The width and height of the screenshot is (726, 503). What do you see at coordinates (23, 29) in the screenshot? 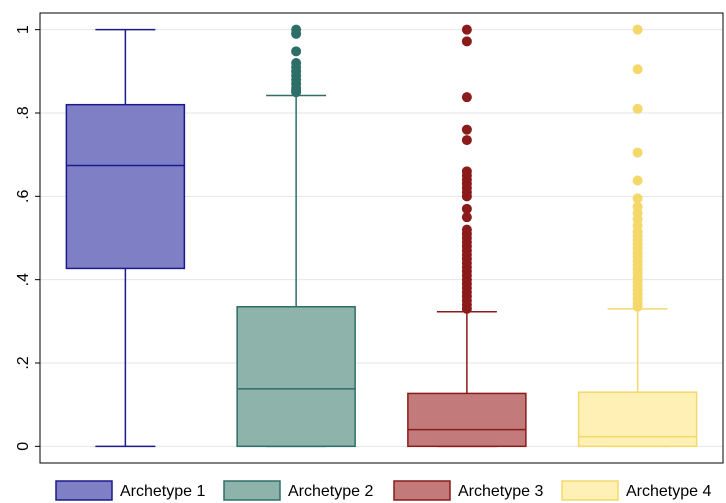
I see `y-tick-label: 1` at bounding box center [23, 29].